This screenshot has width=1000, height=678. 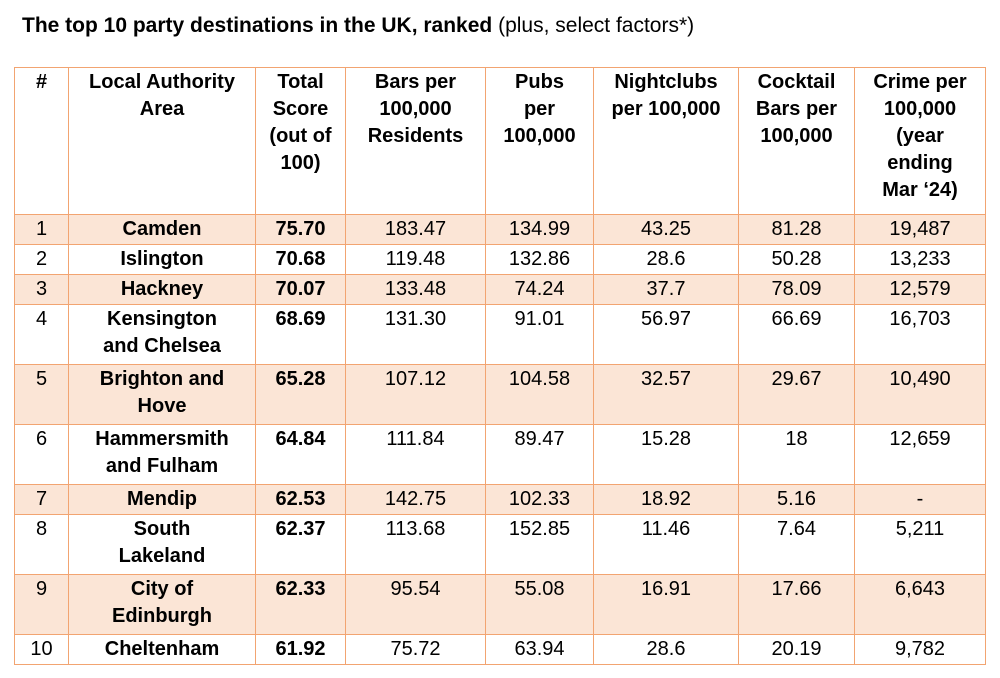 I want to click on bars-cell: 133.48, so click(x=415, y=289).